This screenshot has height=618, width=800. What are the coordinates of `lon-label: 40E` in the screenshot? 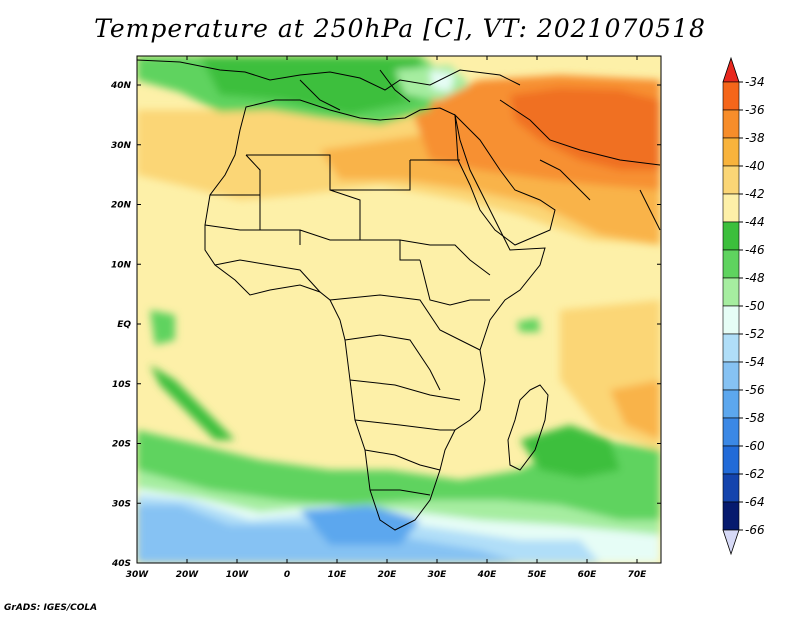 It's located at (487, 575).